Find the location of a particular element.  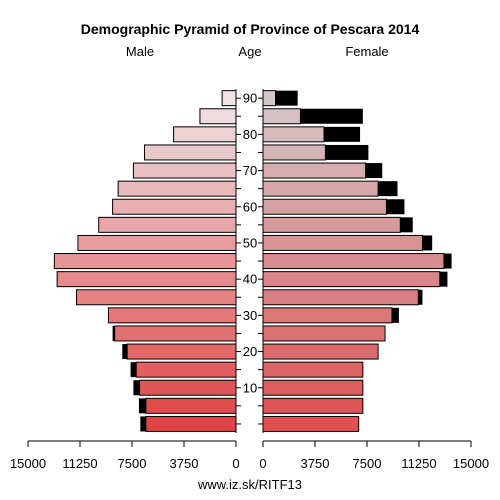

age-tick-label: 40 is located at coordinates (250, 279).